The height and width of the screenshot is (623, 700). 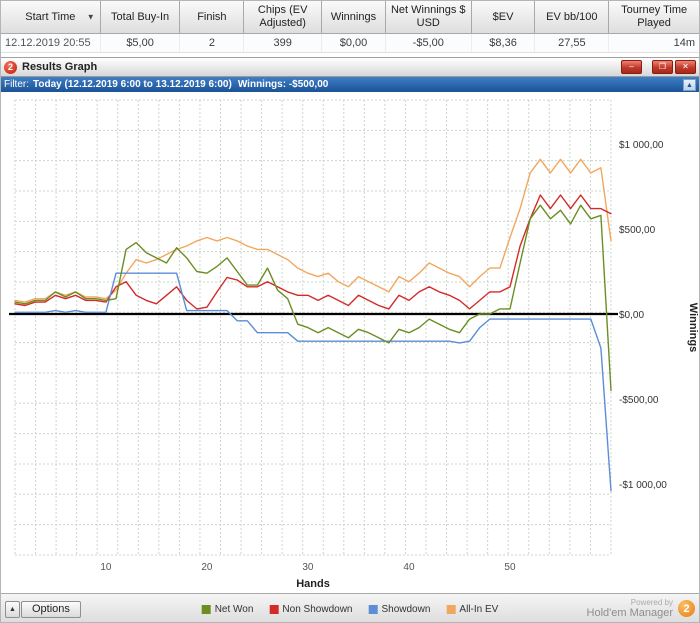 I want to click on legend-label: Showdown, so click(x=406, y=609).